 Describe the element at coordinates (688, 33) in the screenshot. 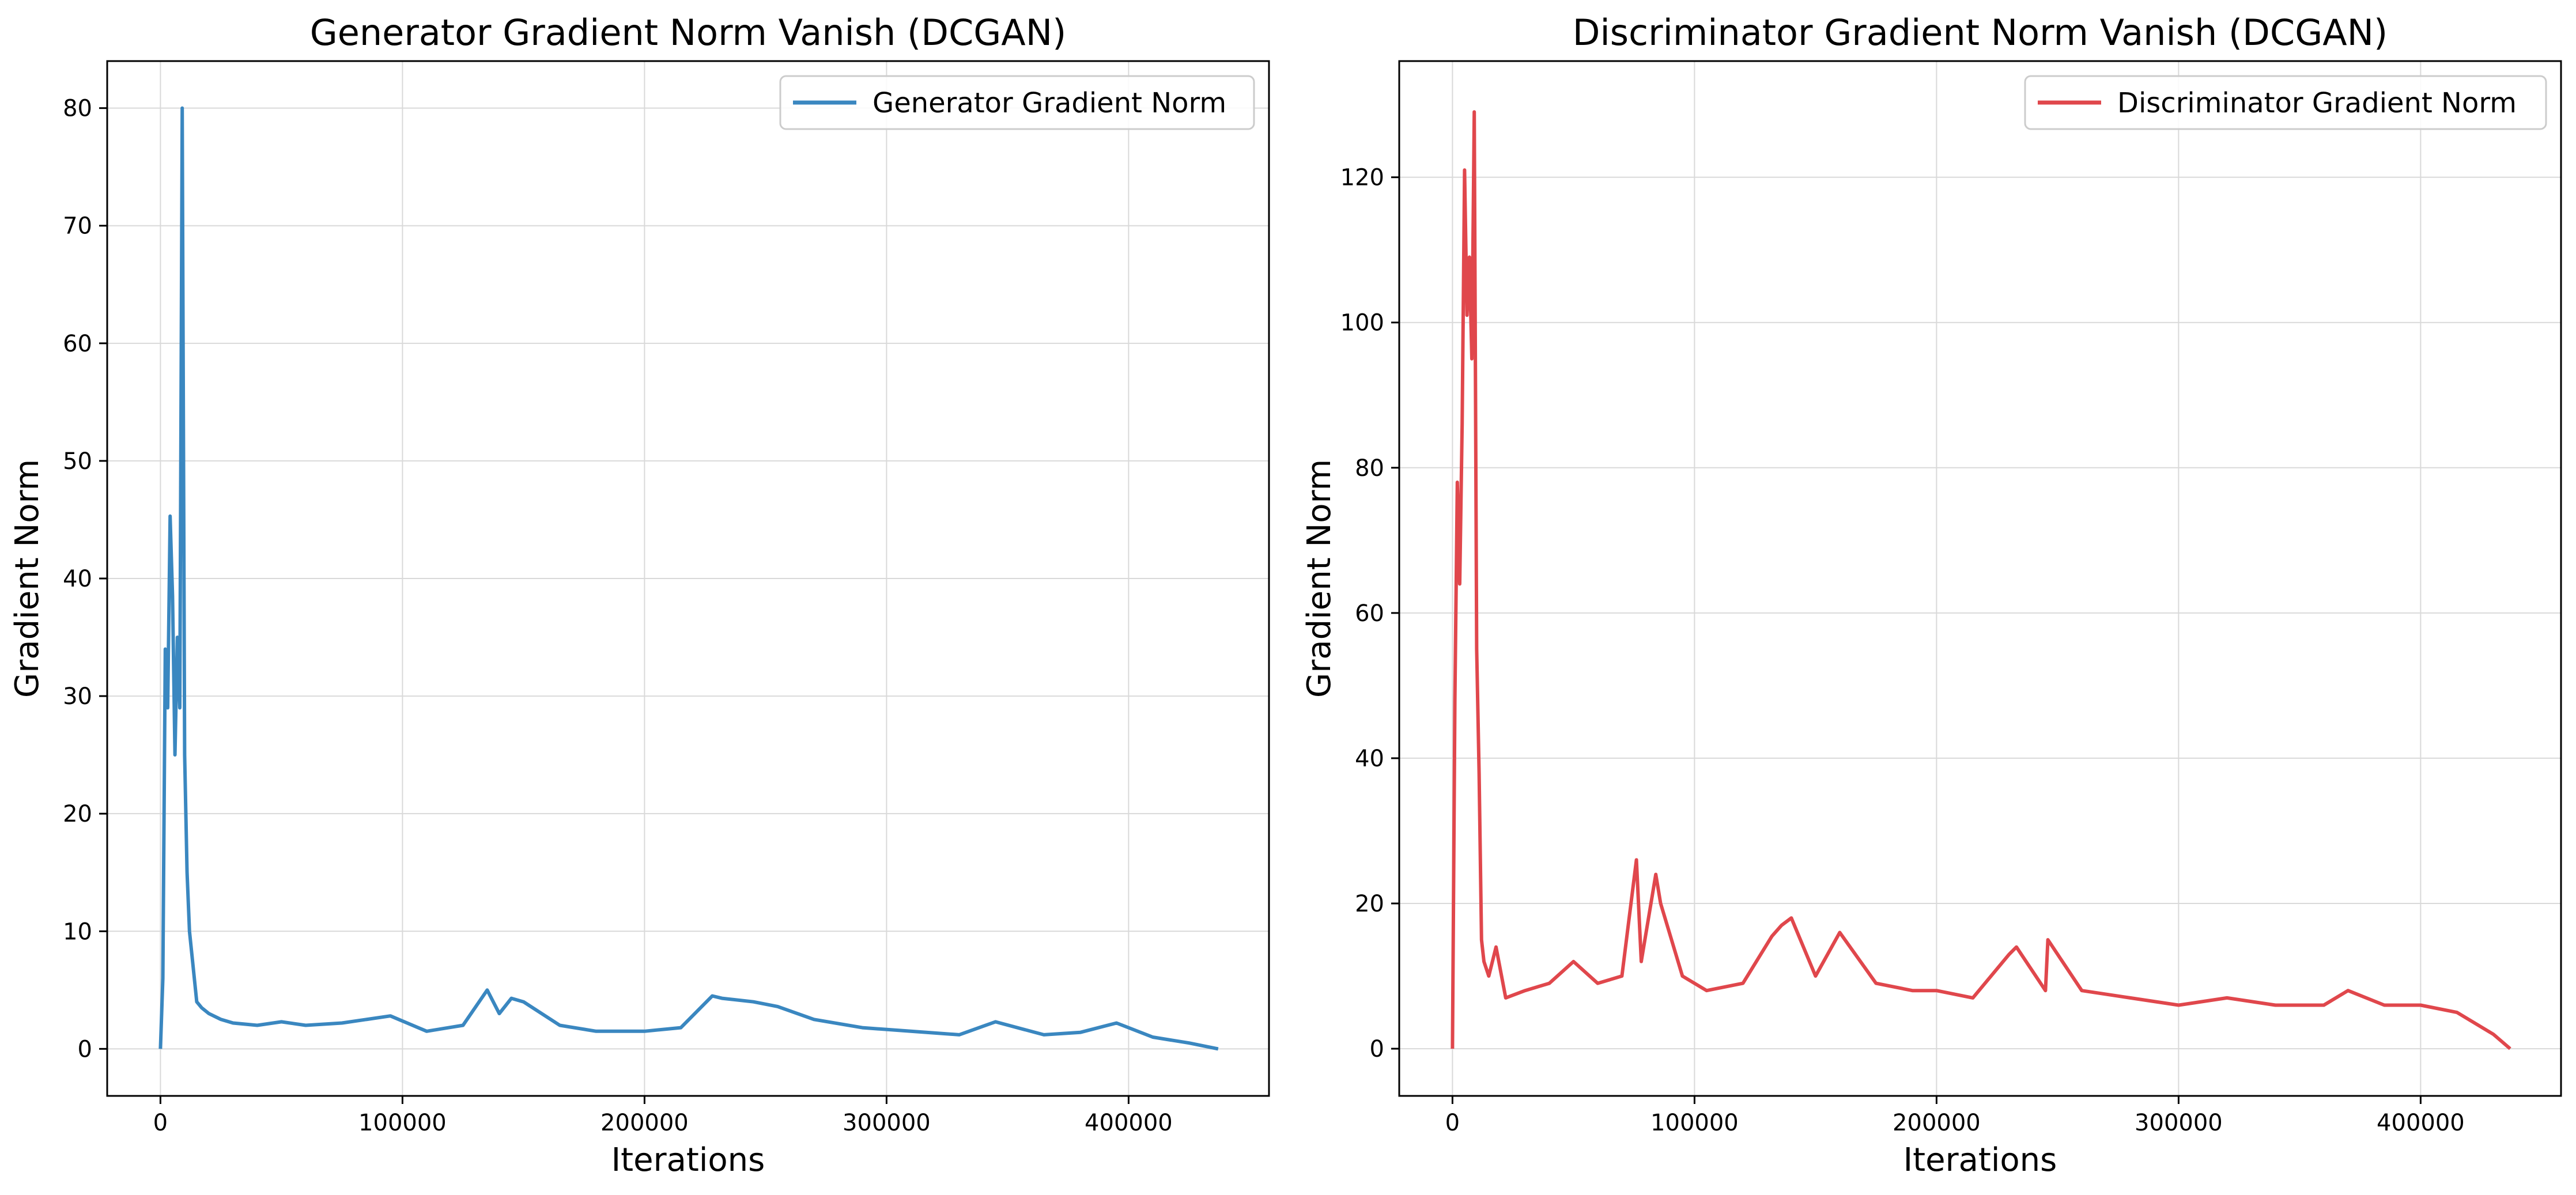

I see `generator-chart-title: Generator Gradient Norm Vanish (DCGAN)` at that location.